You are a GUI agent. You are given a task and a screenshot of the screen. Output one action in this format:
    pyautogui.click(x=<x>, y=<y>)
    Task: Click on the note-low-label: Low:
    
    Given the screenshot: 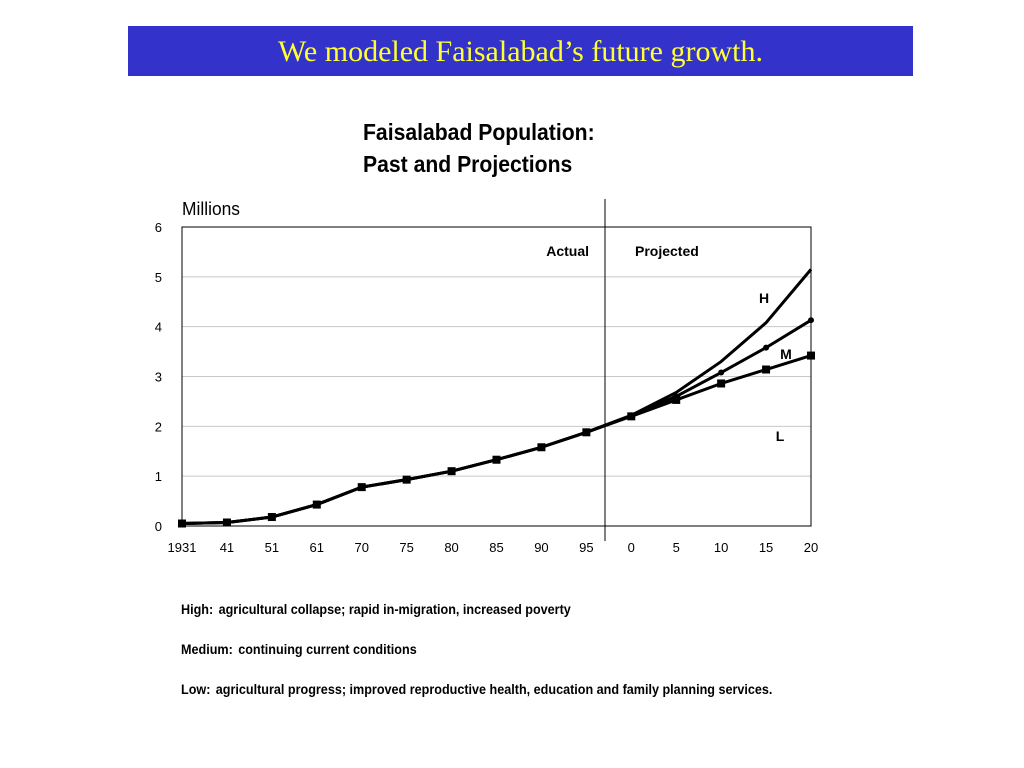 What is the action you would take?
    pyautogui.click(x=196, y=689)
    